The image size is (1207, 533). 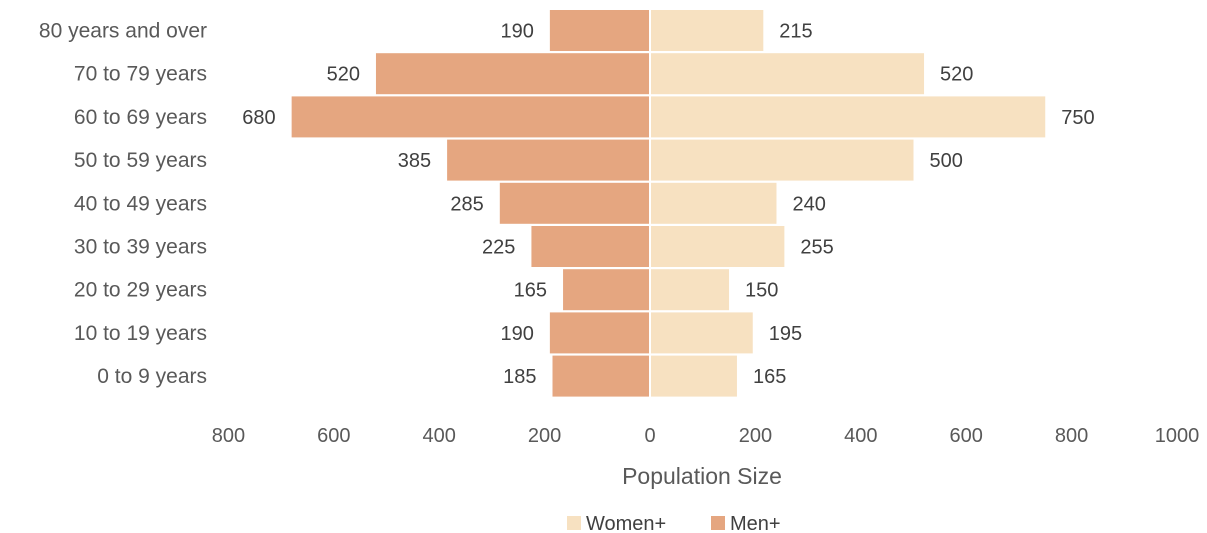 What do you see at coordinates (152, 376) in the screenshot?
I see `category-label: 0 to 9 years` at bounding box center [152, 376].